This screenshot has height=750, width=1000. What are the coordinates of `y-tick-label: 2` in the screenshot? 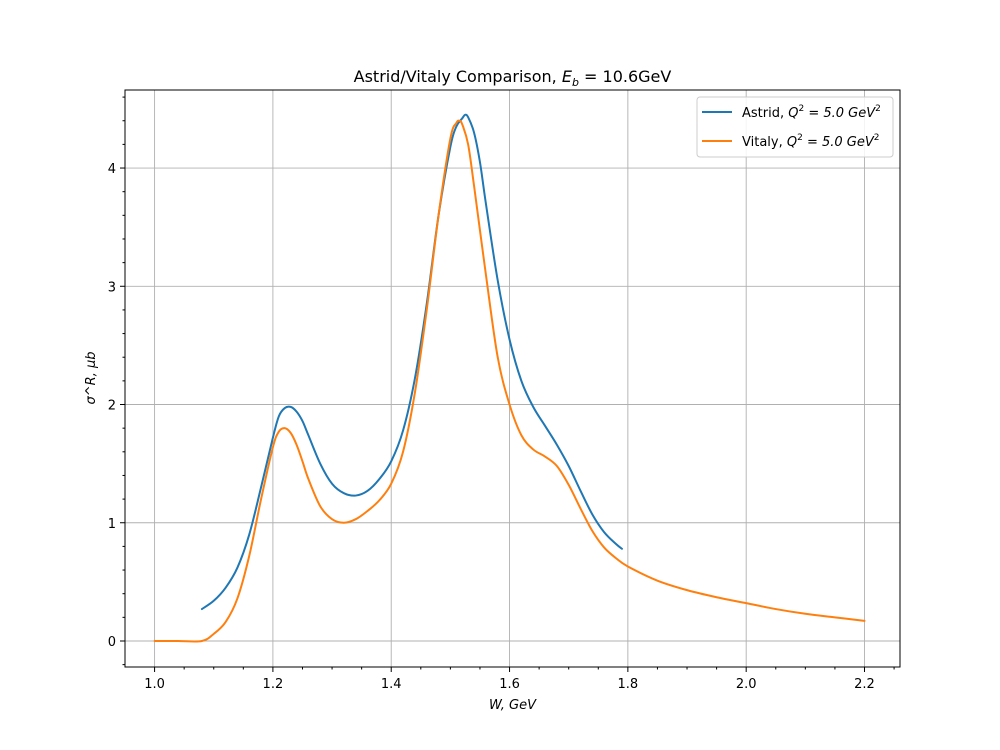 It's located at (112, 406).